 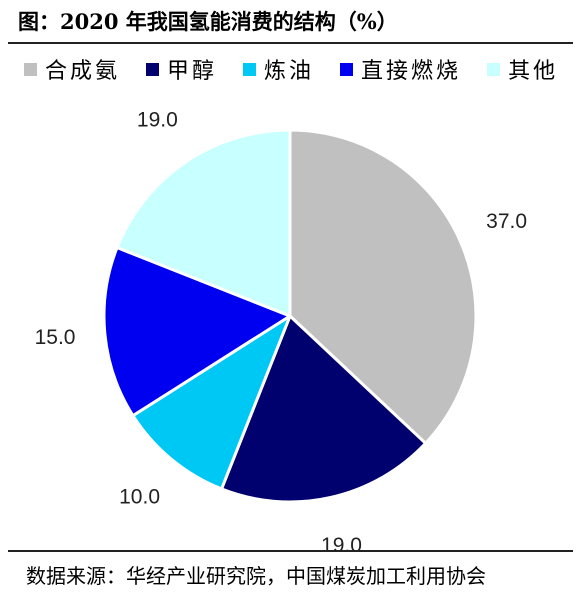 What do you see at coordinates (30, 69) in the screenshot?
I see `legend-swatch-ammonia` at bounding box center [30, 69].